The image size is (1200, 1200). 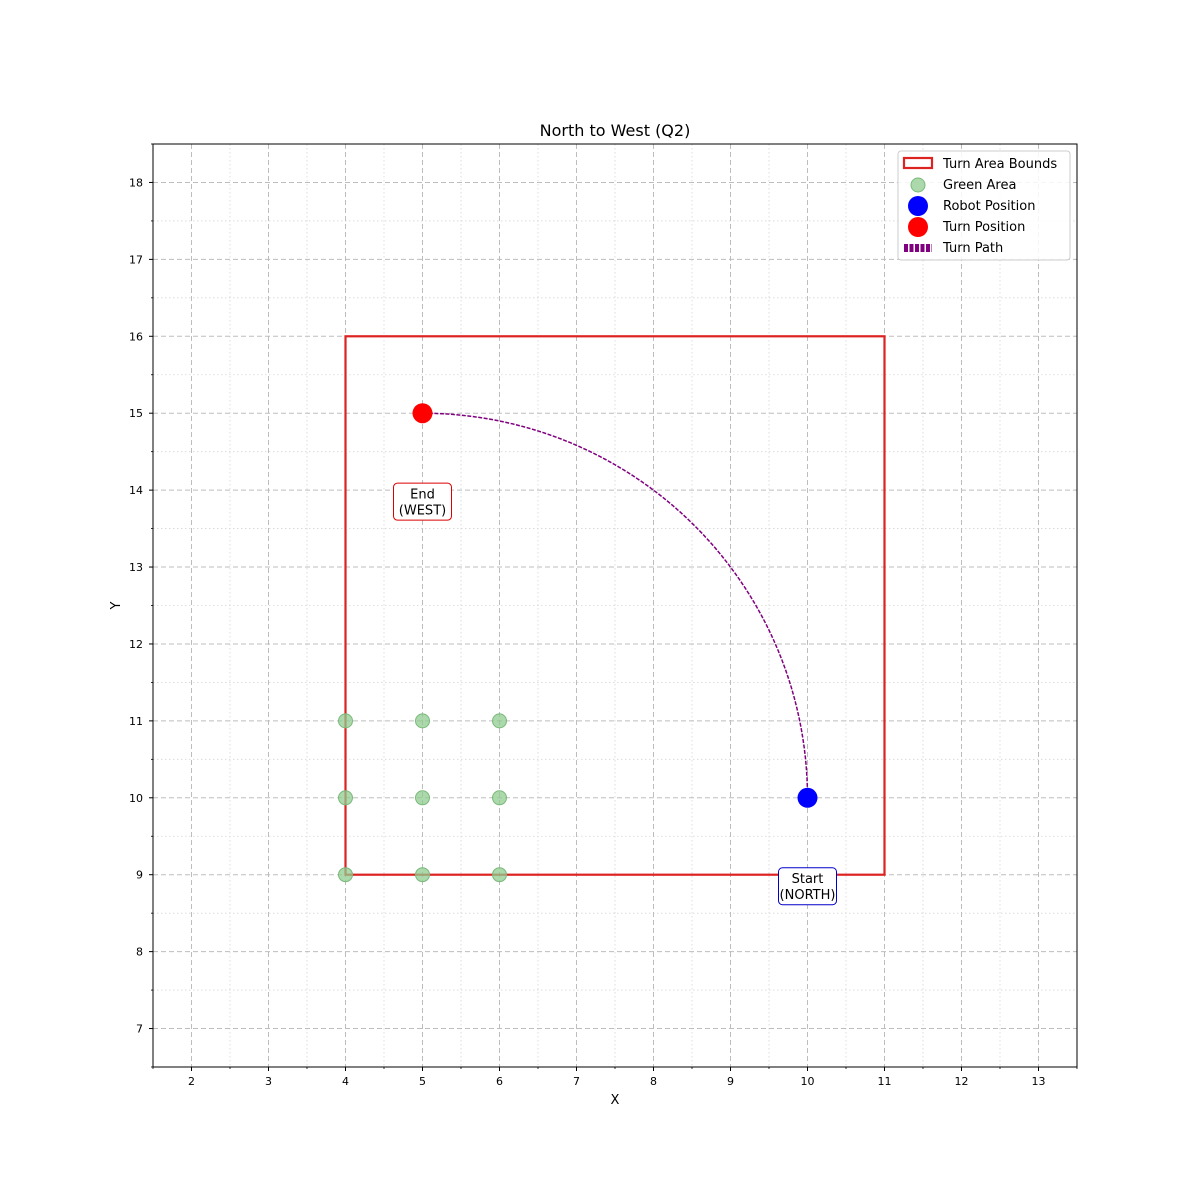 What do you see at coordinates (139, 875) in the screenshot?
I see `y-tick-label: 9` at bounding box center [139, 875].